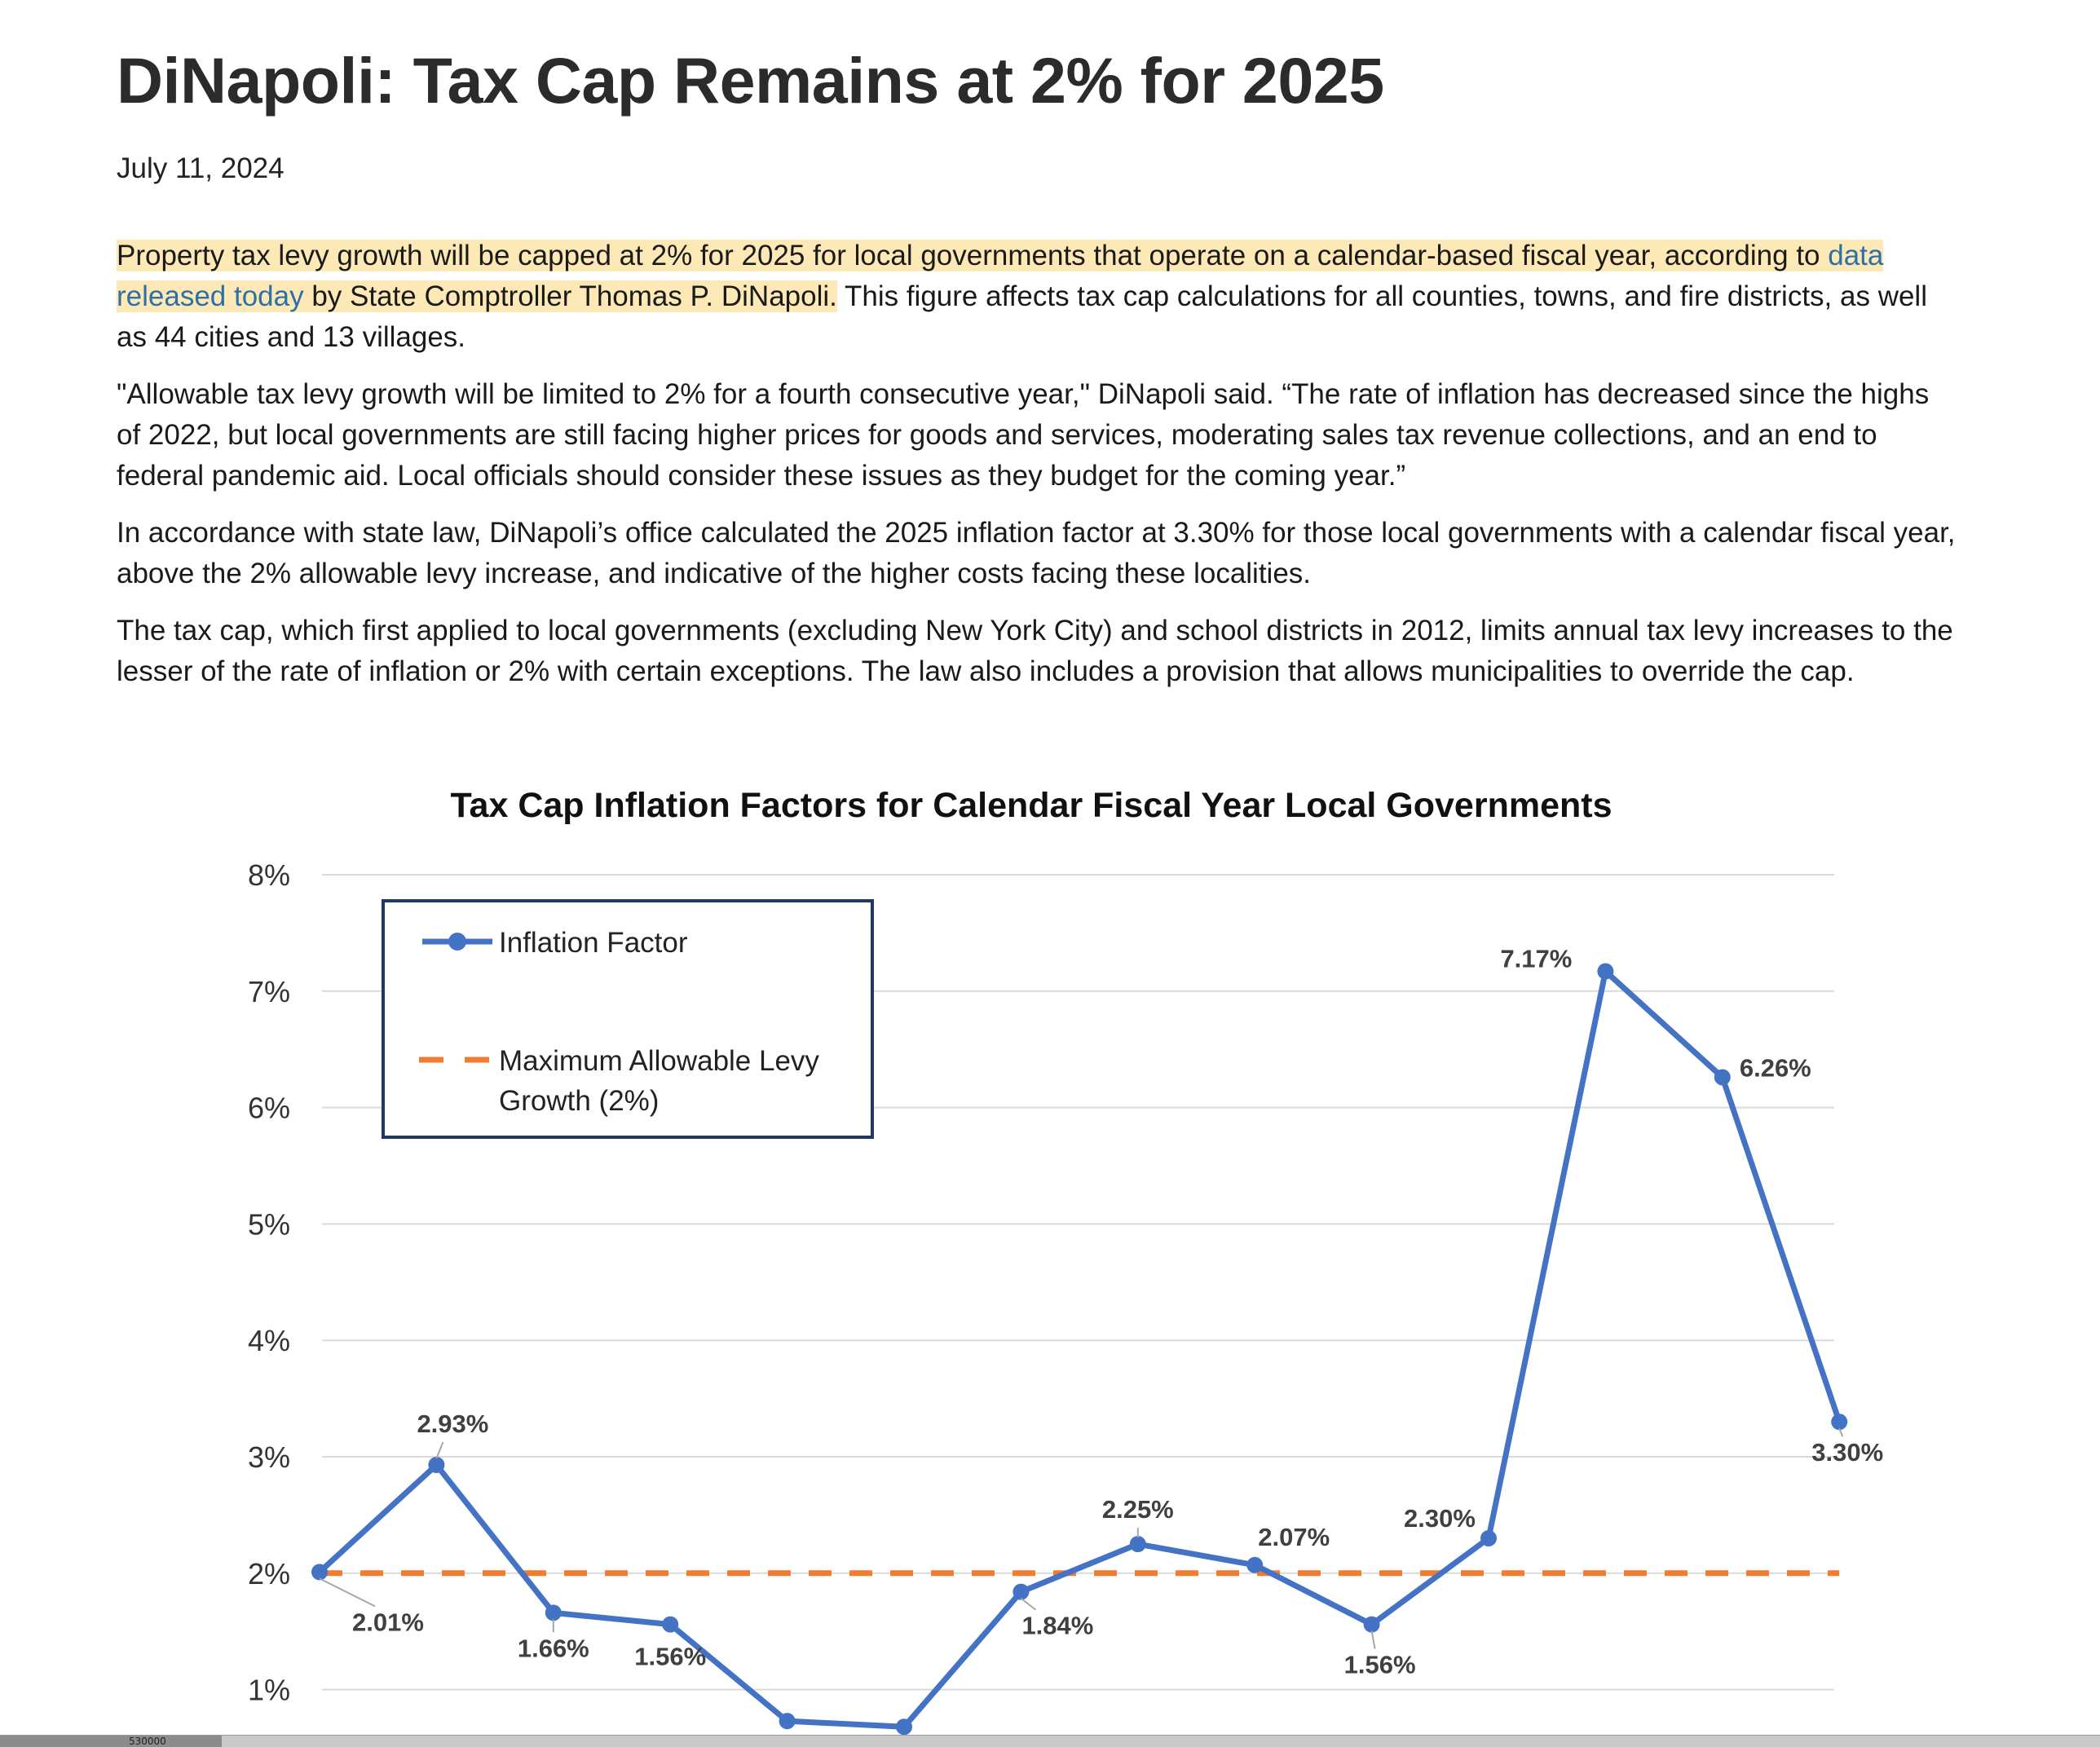 This screenshot has width=2100, height=1747. I want to click on data-label: 2.93%, so click(452, 1424).